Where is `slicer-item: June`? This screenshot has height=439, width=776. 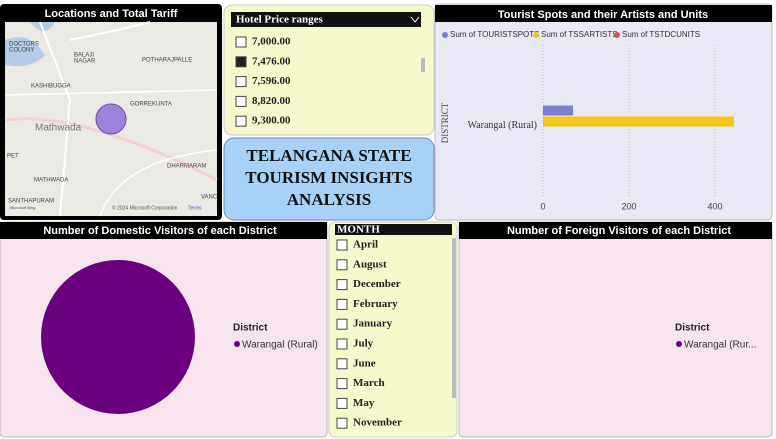 slicer-item: June is located at coordinates (364, 363).